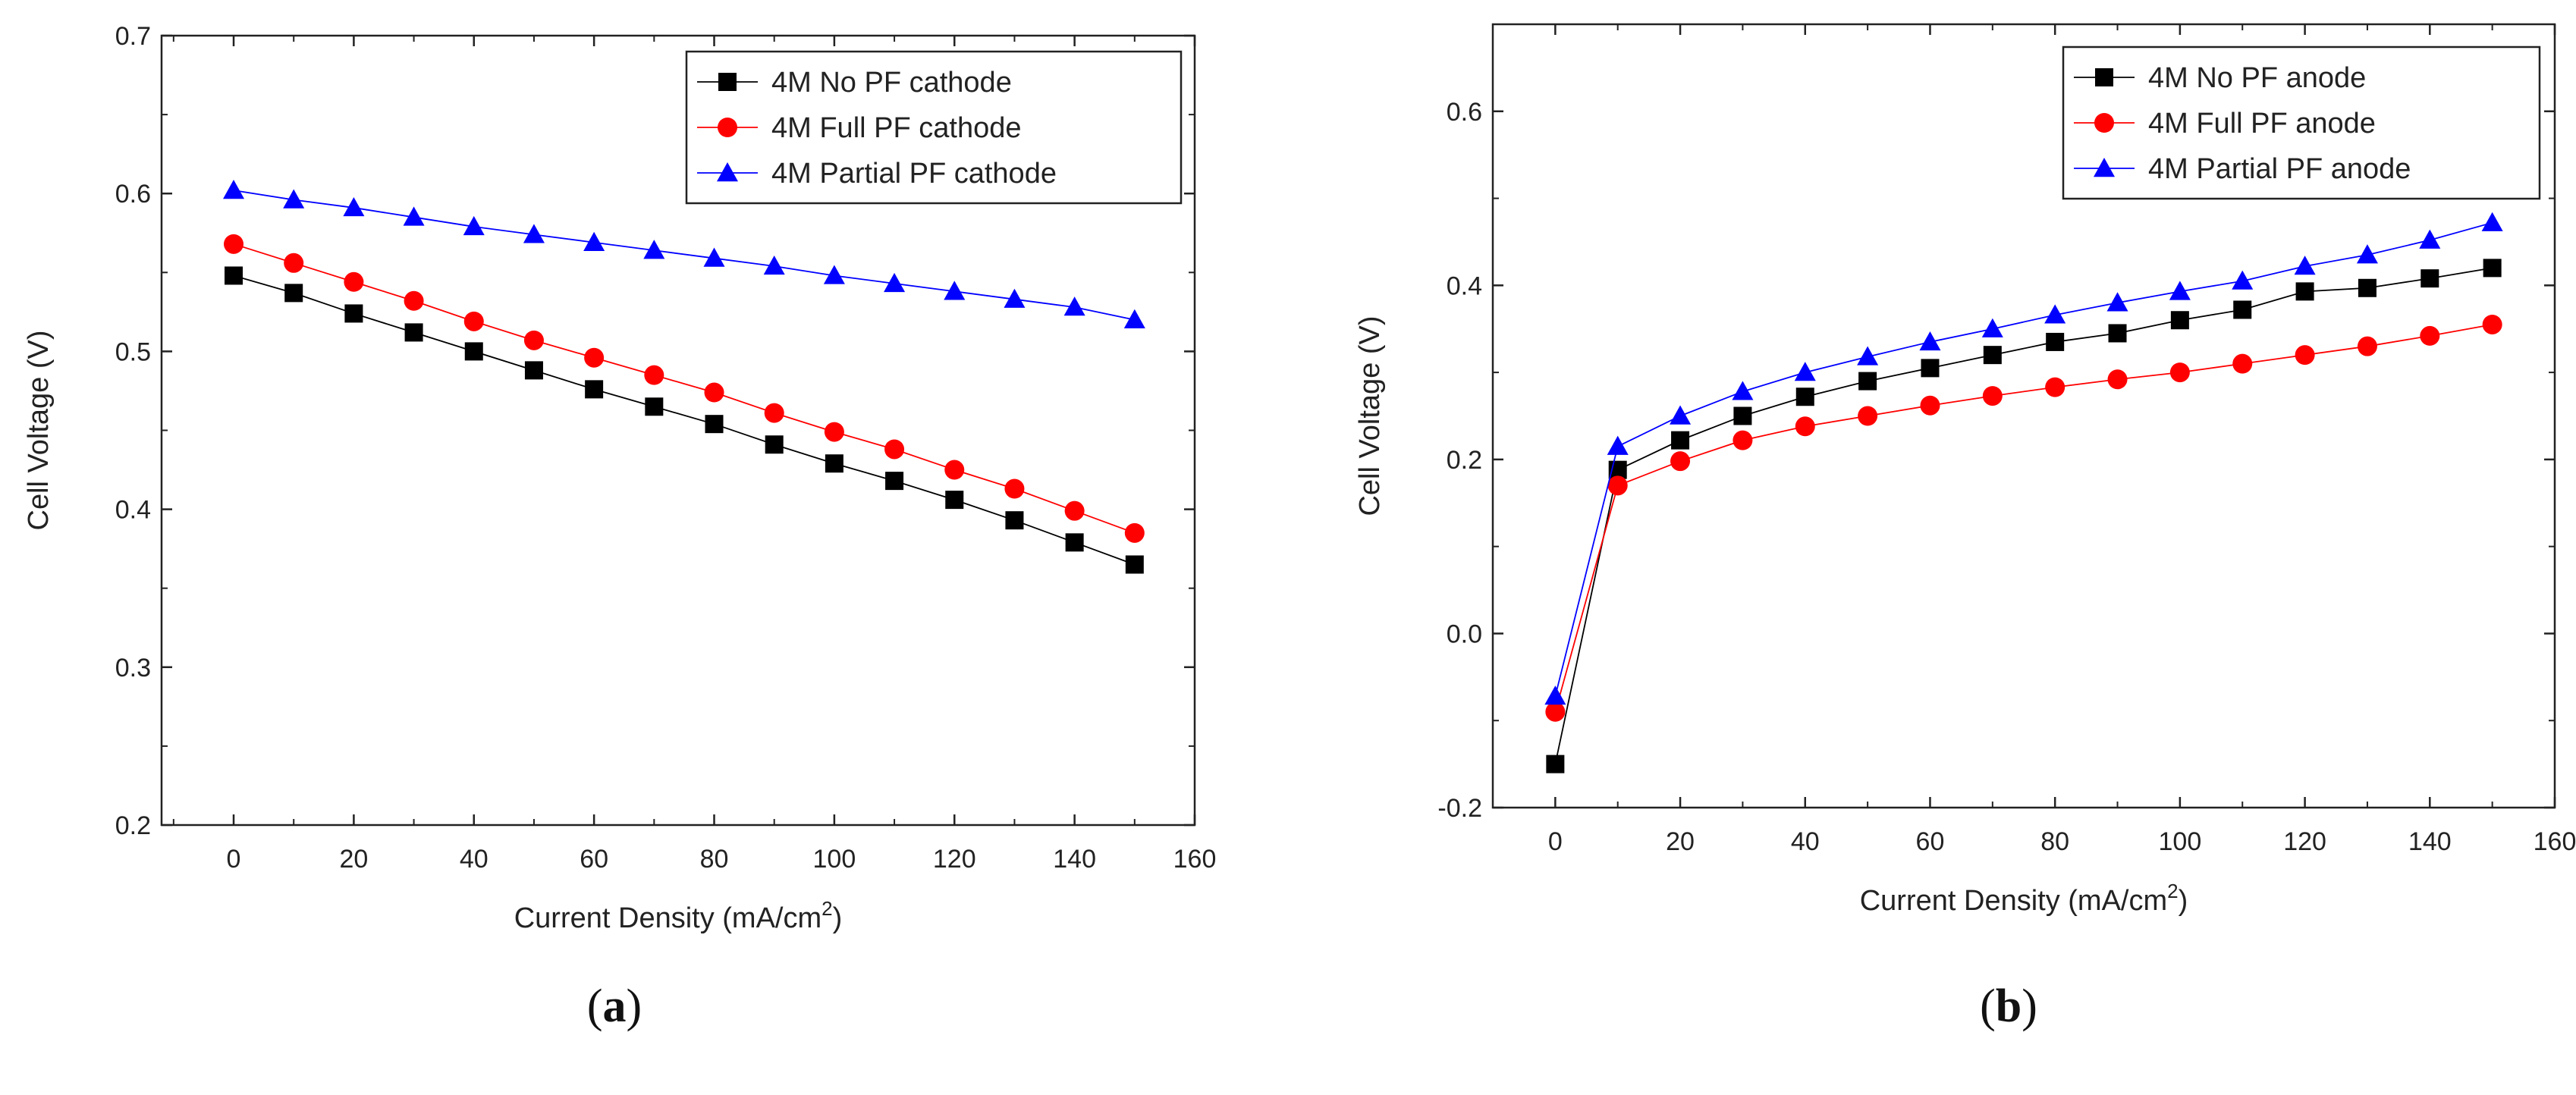  I want to click on y-tick-label: 0.2, so click(1464, 461).